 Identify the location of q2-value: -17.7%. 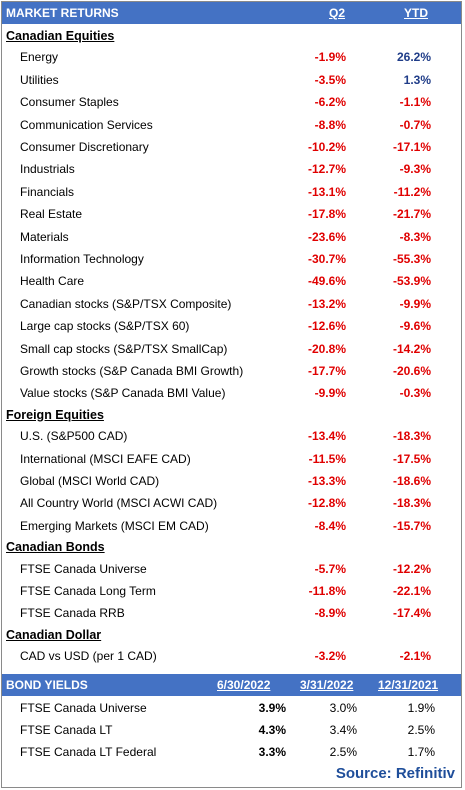
(326, 371).